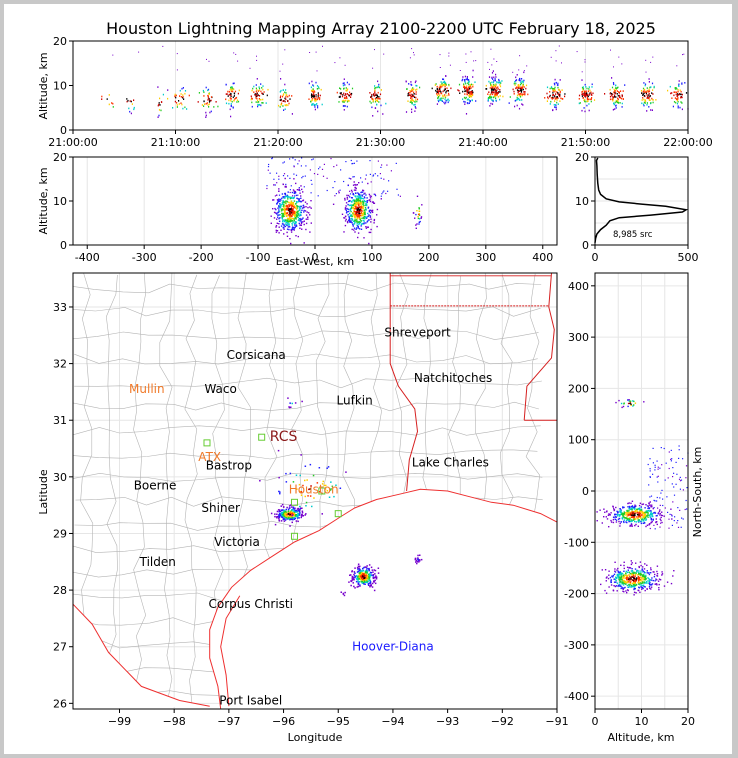 This screenshot has height=758, width=738. Describe the element at coordinates (482, 142) in the screenshot. I see `time-altitude-x-tick-label: 21:40:00` at that location.